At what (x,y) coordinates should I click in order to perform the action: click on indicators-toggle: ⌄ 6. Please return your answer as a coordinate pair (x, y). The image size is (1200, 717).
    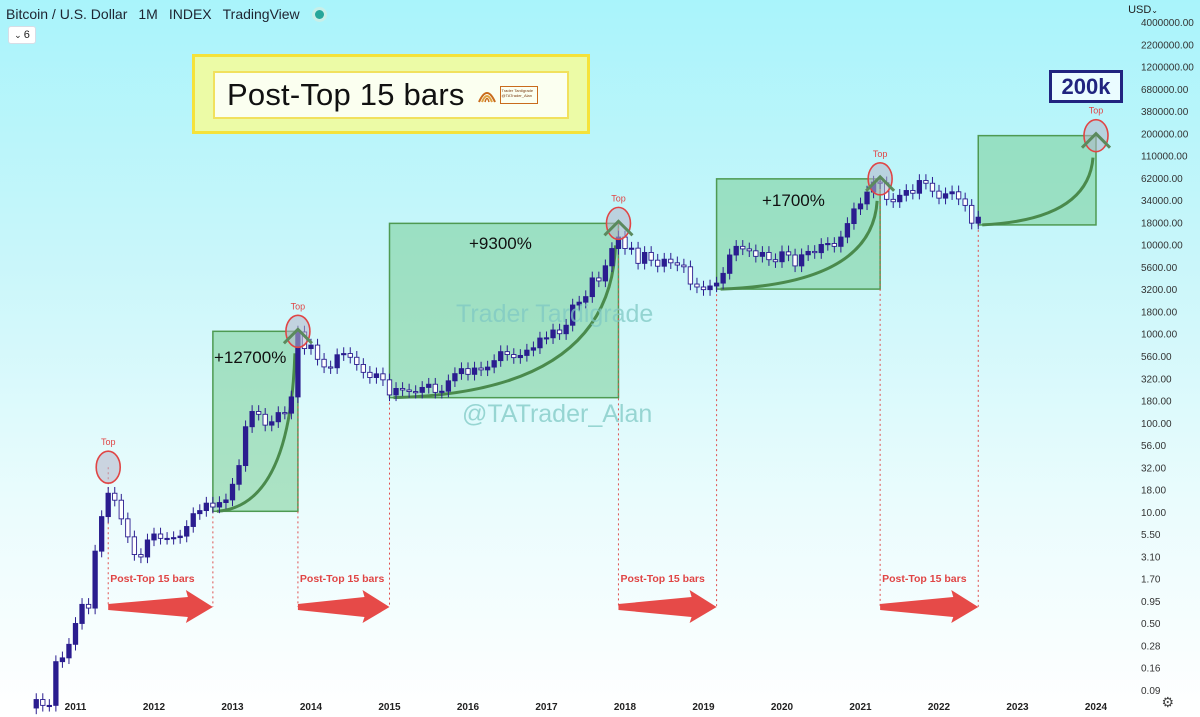
    Looking at the image, I should click on (22, 35).